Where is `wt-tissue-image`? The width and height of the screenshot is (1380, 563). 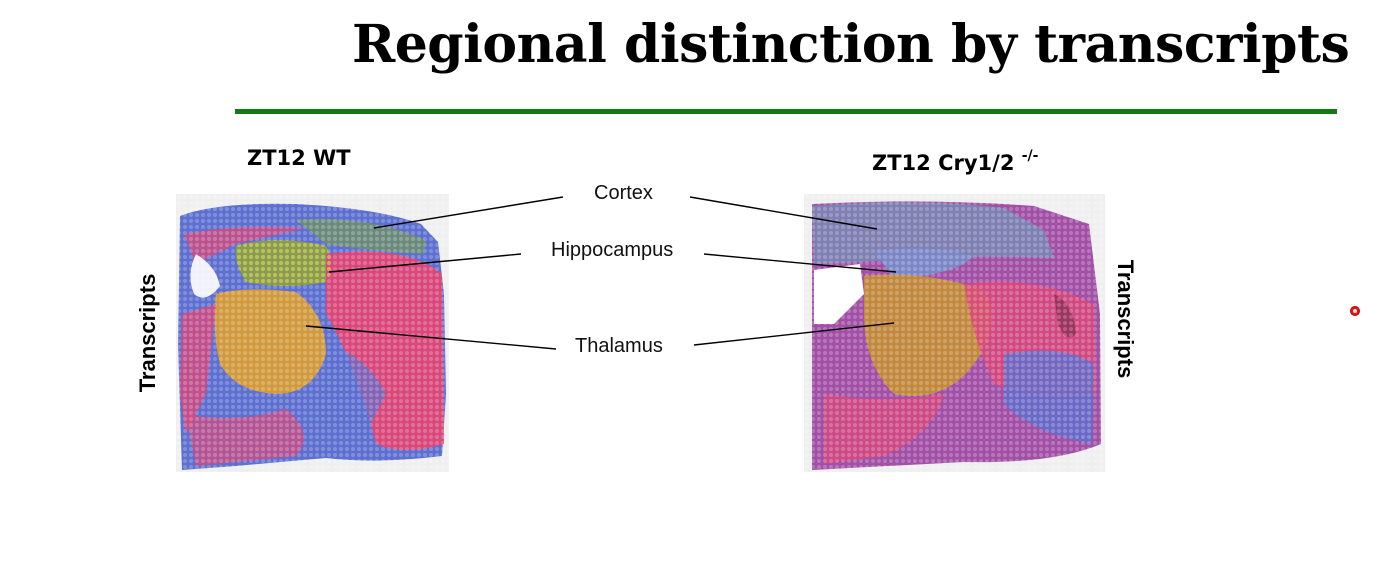
wt-tissue-image is located at coordinates (312, 333).